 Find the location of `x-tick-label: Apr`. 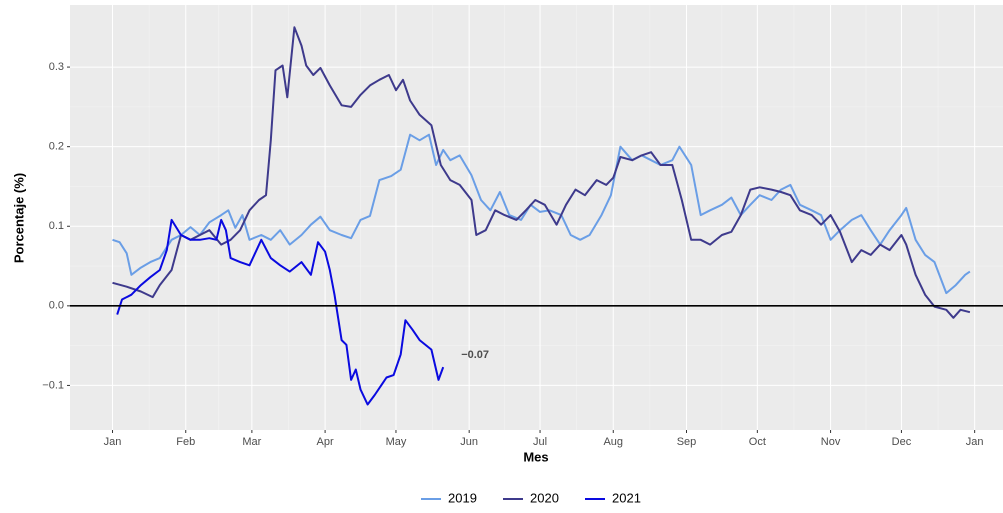

x-tick-label: Apr is located at coordinates (325, 442).